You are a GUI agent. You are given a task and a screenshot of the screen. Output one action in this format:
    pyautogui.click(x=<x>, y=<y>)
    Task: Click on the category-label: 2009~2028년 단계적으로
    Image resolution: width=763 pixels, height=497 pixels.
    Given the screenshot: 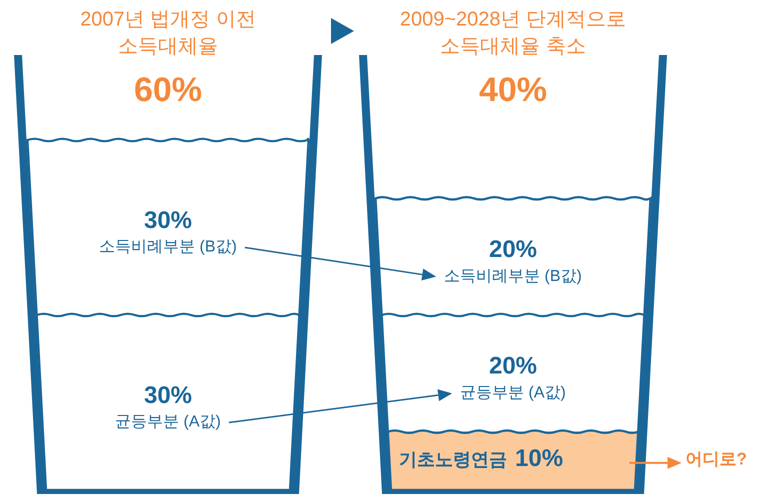 What is the action you would take?
    pyautogui.click(x=513, y=19)
    